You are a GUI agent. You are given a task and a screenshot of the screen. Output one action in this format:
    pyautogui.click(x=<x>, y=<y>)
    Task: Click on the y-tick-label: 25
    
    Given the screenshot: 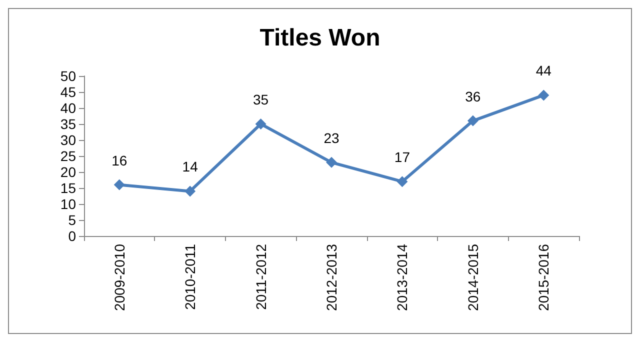 What is the action you would take?
    pyautogui.click(x=68, y=156)
    